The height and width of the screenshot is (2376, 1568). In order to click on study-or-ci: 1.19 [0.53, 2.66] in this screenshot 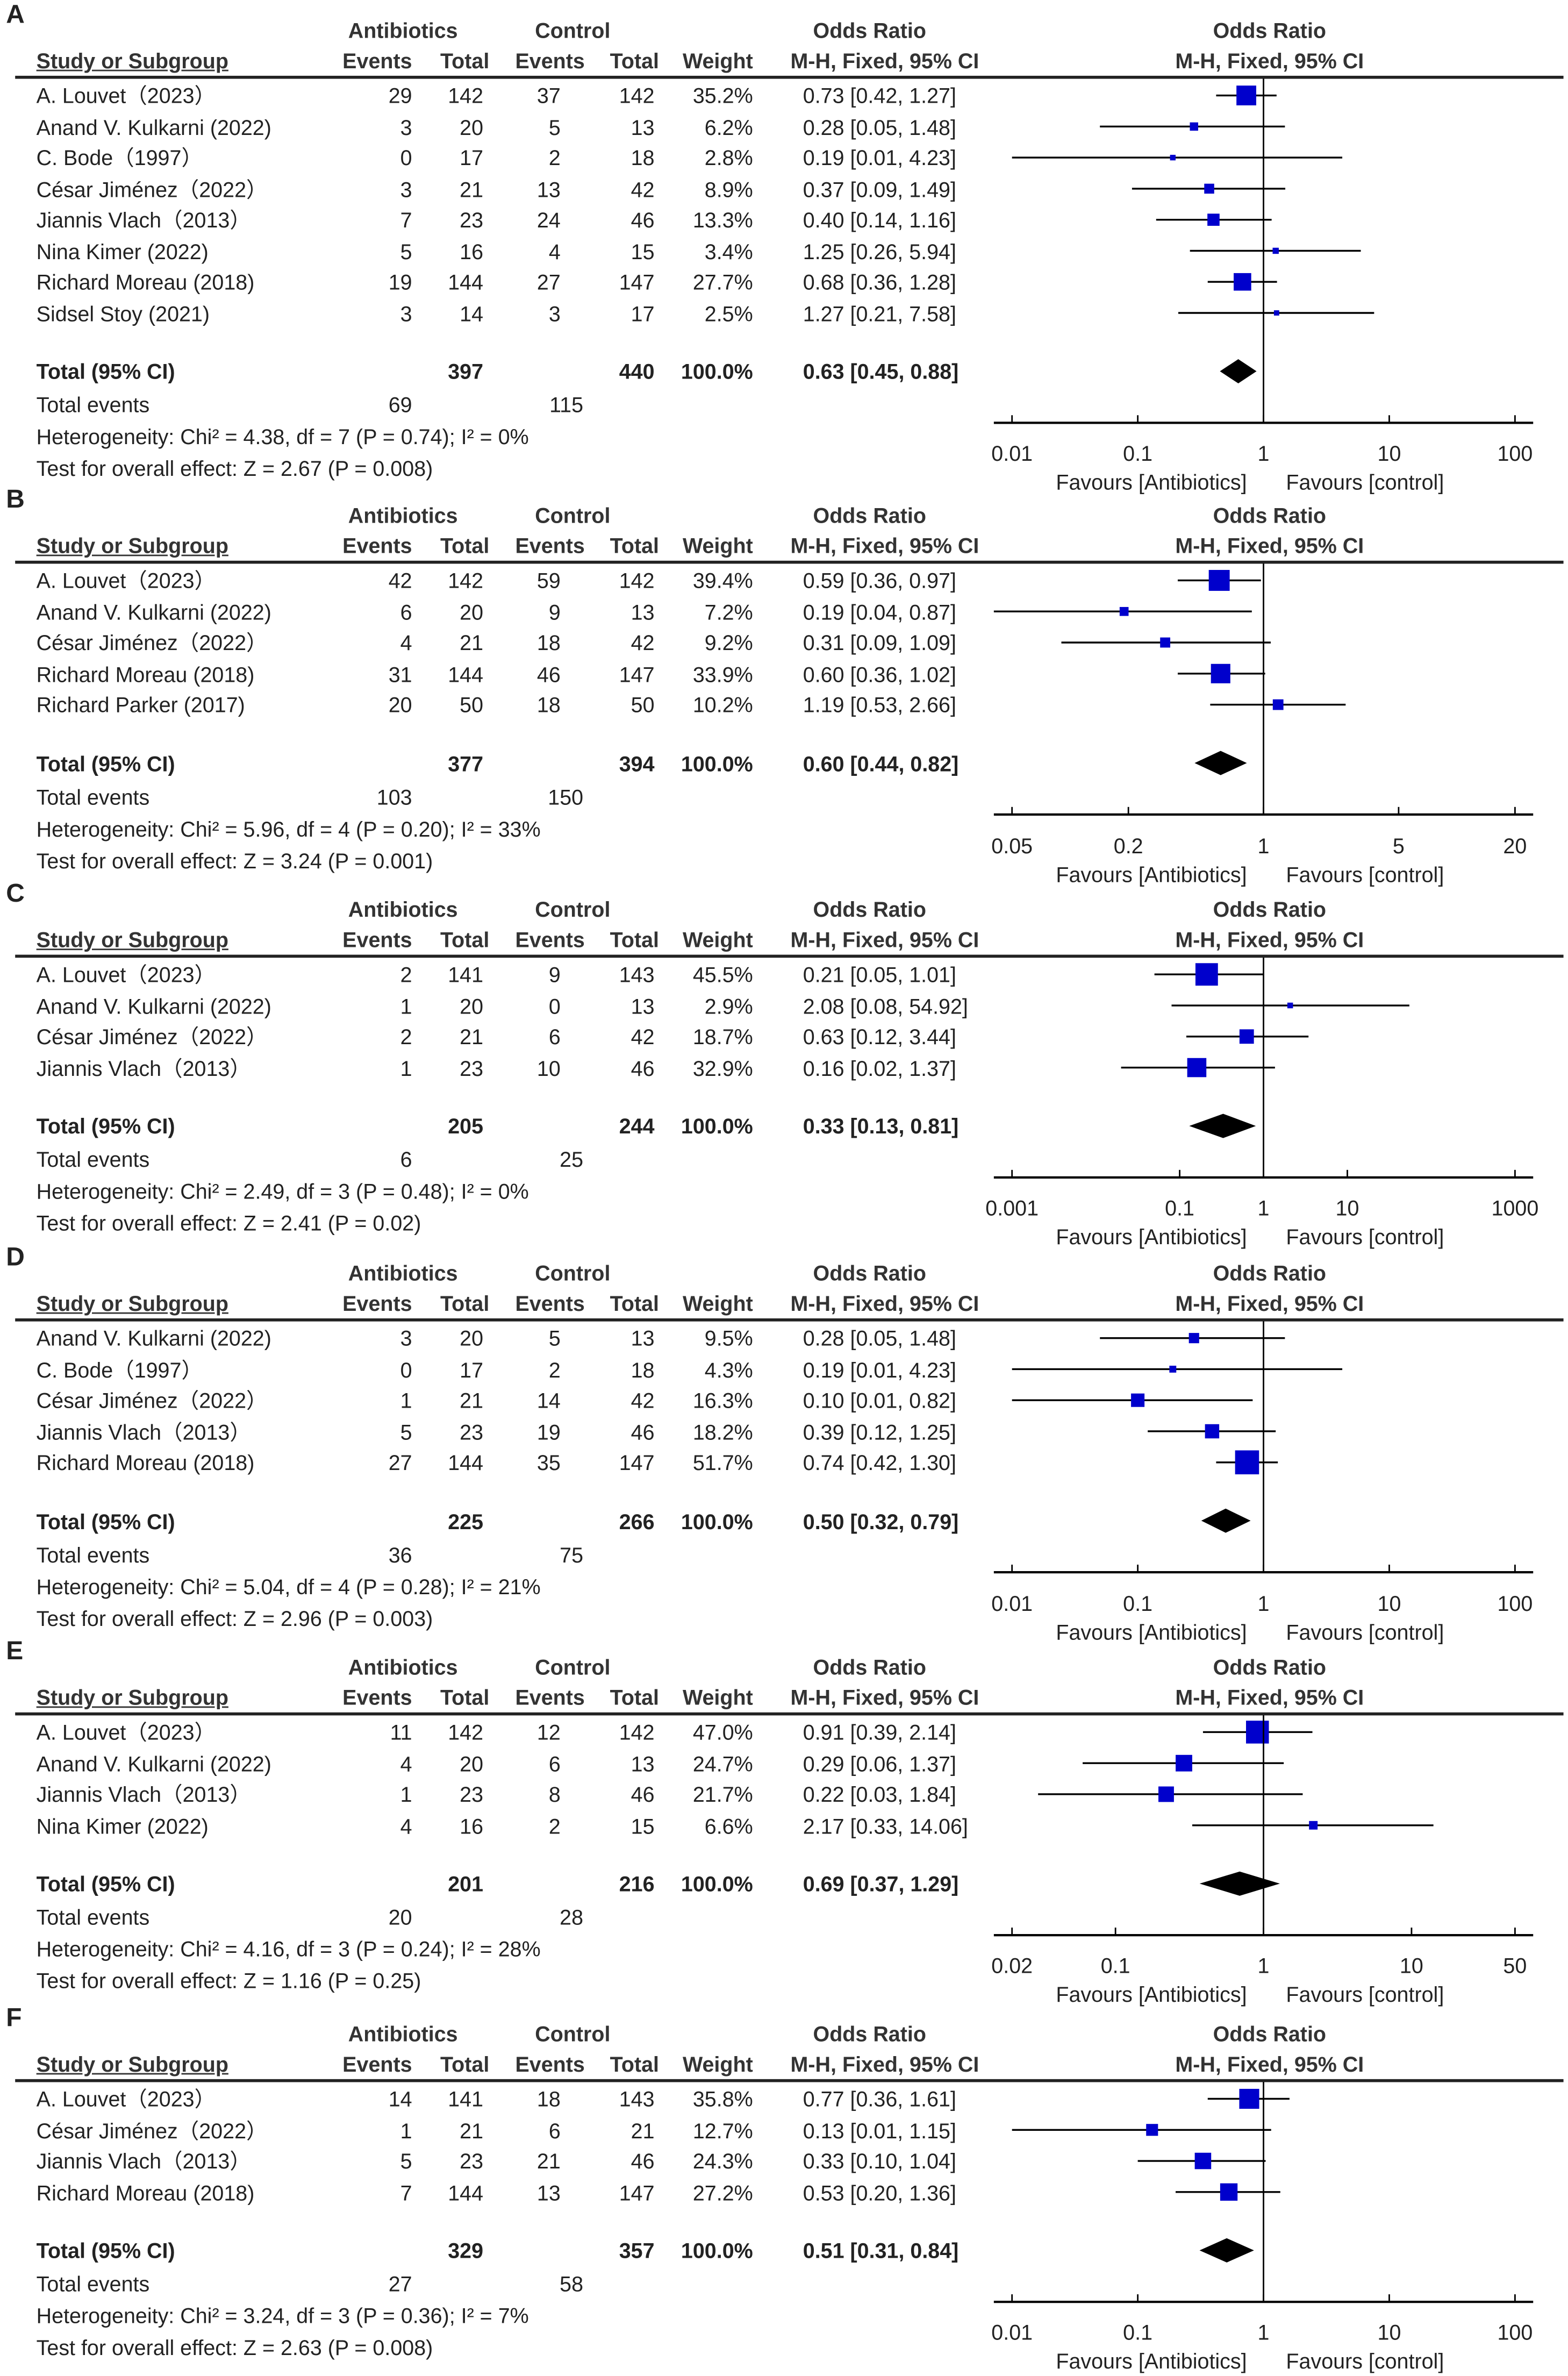, I will do `click(879, 705)`.